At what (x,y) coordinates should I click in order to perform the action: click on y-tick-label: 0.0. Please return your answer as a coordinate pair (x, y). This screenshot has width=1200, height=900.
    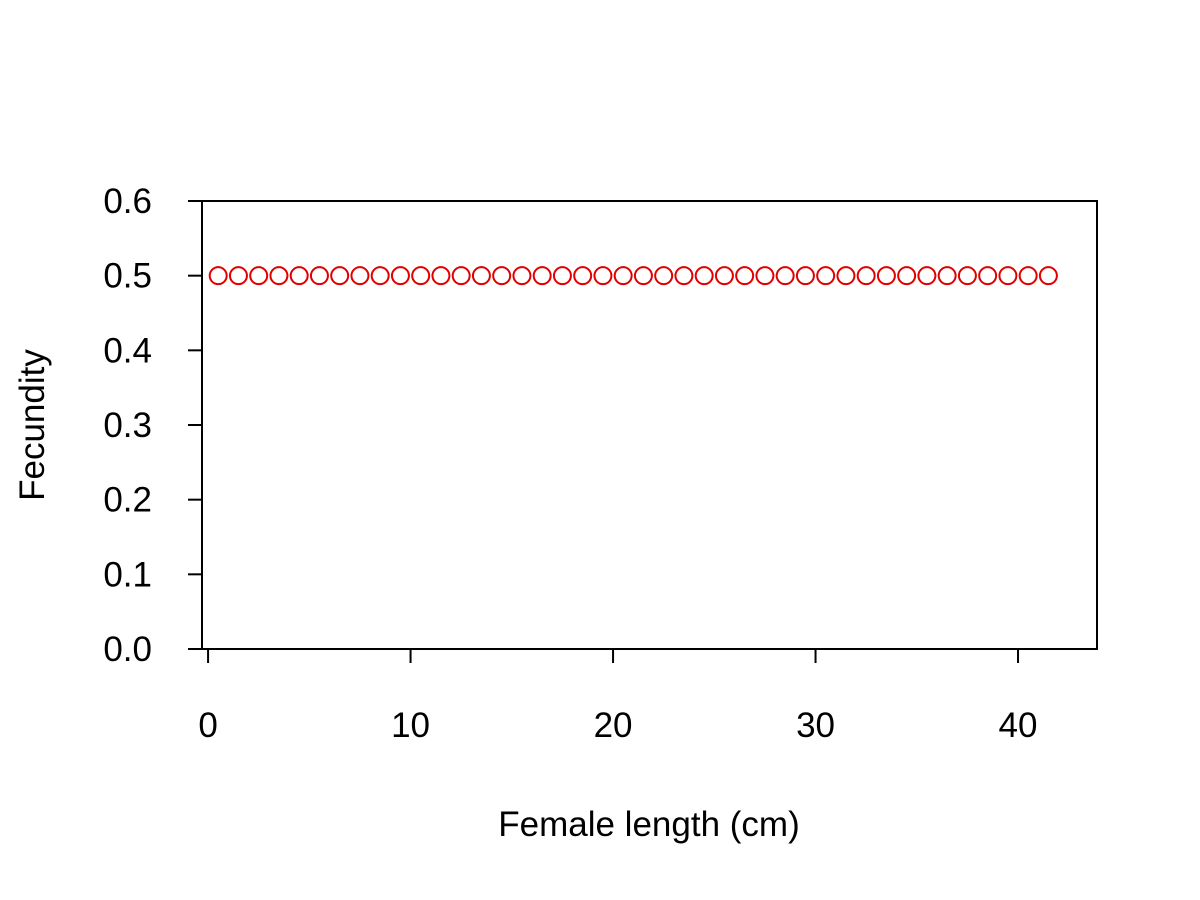
    Looking at the image, I should click on (127, 649).